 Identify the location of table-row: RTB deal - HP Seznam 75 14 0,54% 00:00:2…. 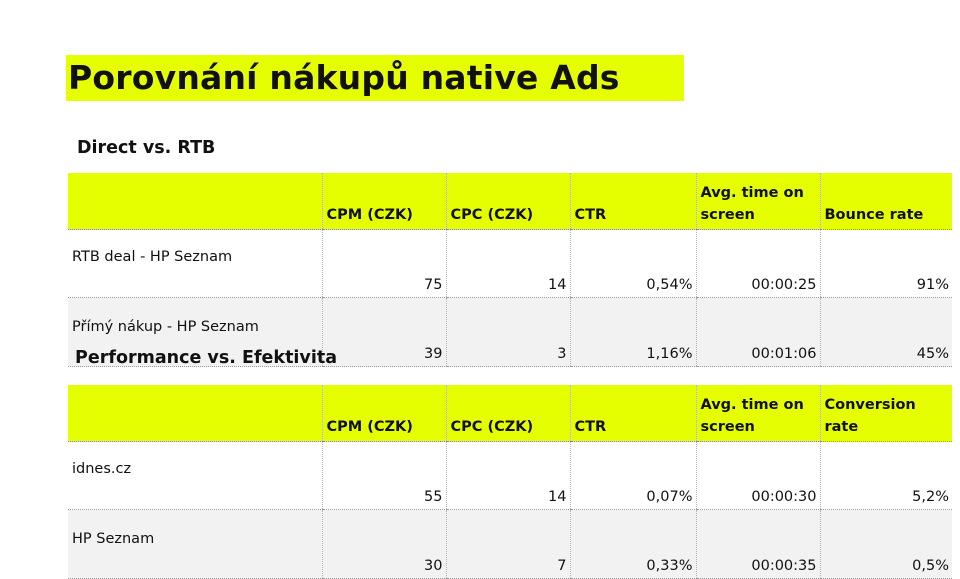
(510, 263).